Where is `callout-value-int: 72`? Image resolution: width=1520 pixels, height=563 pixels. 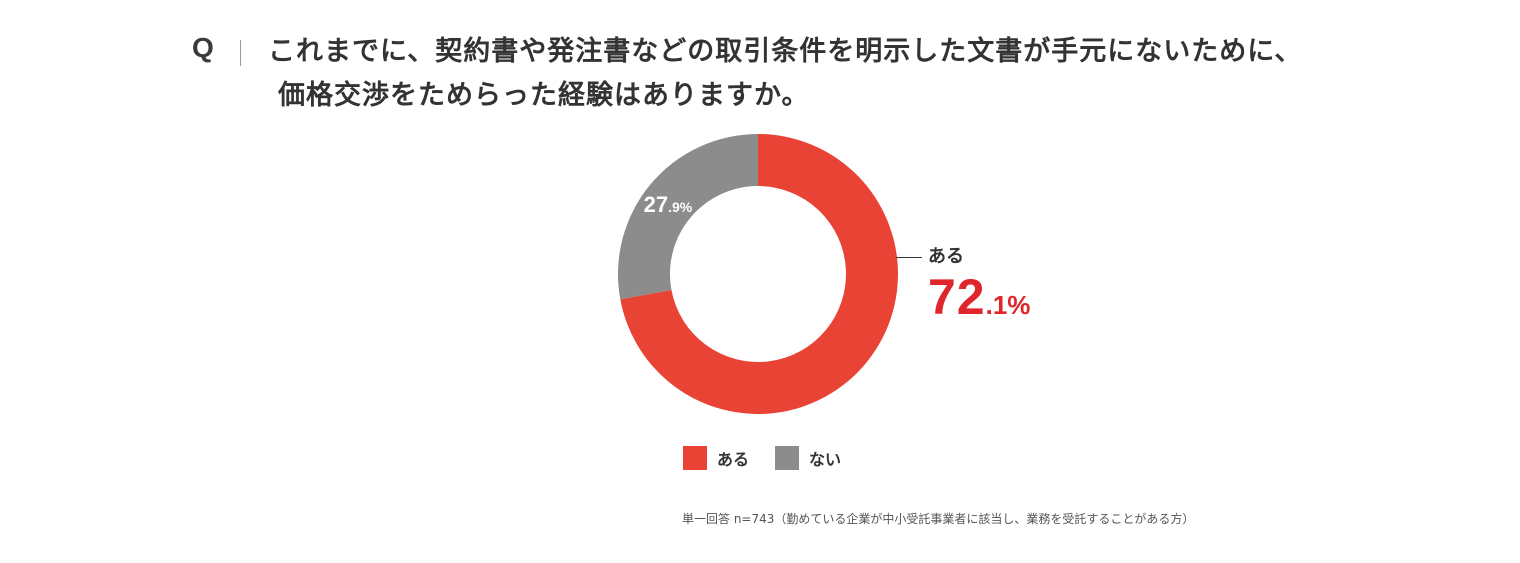 callout-value-int: 72 is located at coordinates (957, 297).